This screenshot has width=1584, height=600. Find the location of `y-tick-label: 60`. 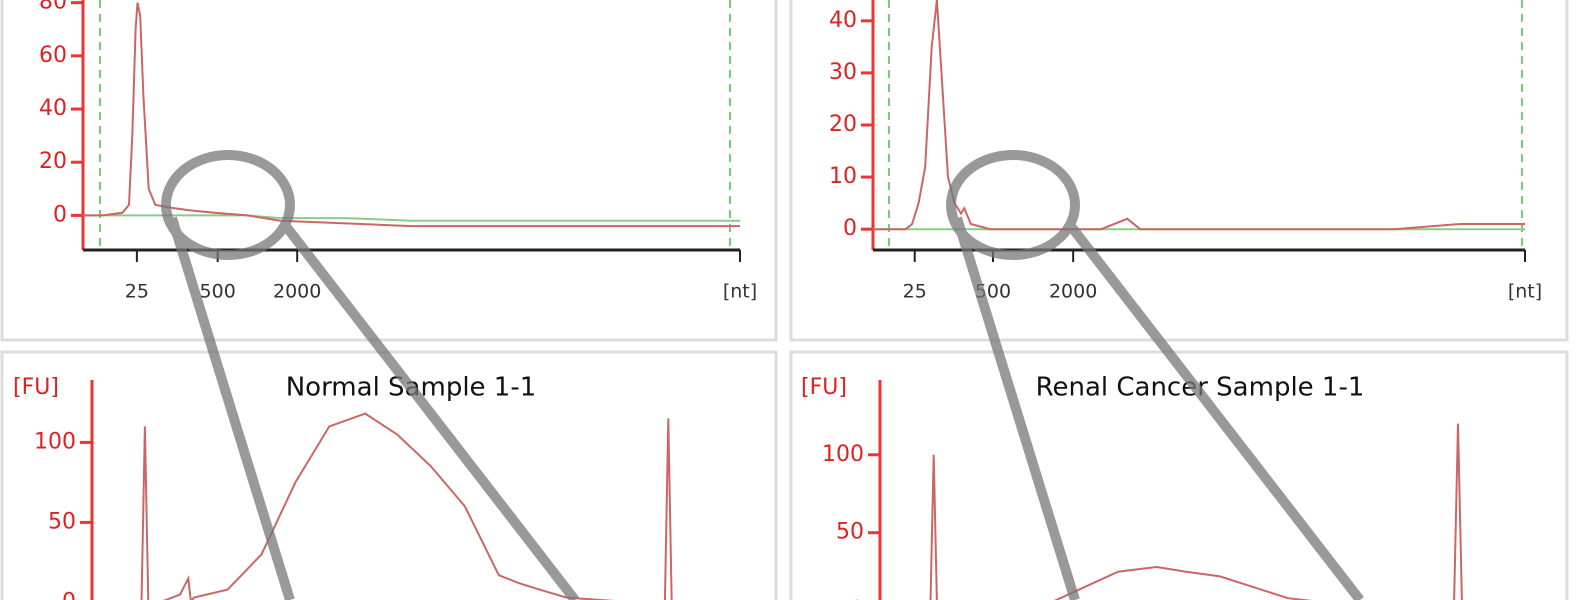

y-tick-label: 60 is located at coordinates (53, 55).